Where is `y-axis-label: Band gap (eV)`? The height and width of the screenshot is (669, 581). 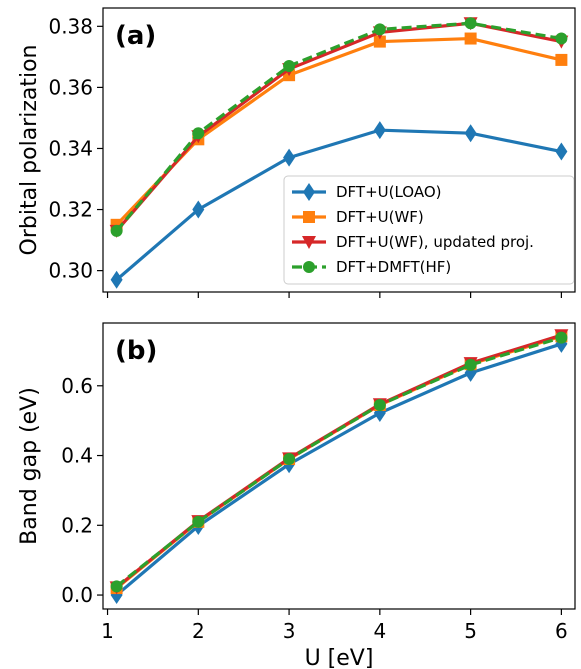
y-axis-label: Band gap (eV) is located at coordinates (29, 466).